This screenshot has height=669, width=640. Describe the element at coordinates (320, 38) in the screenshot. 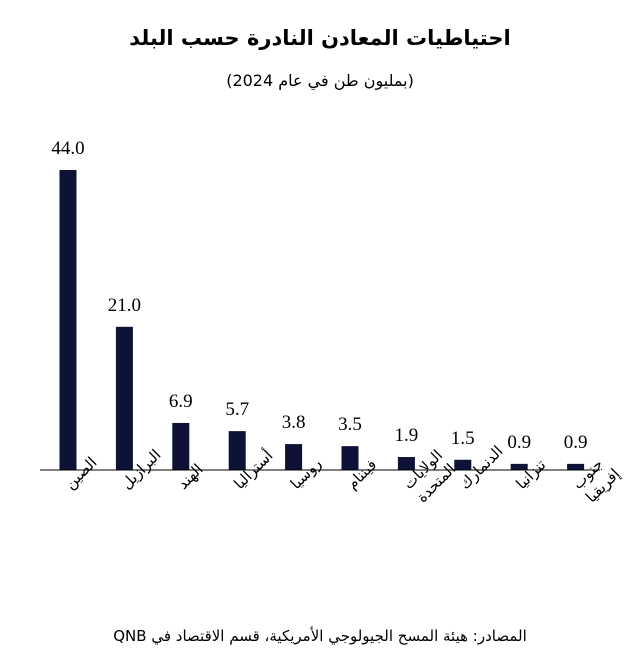

I see `chart-title: احتياطيات المعادن النادرة حسب البلد` at that location.